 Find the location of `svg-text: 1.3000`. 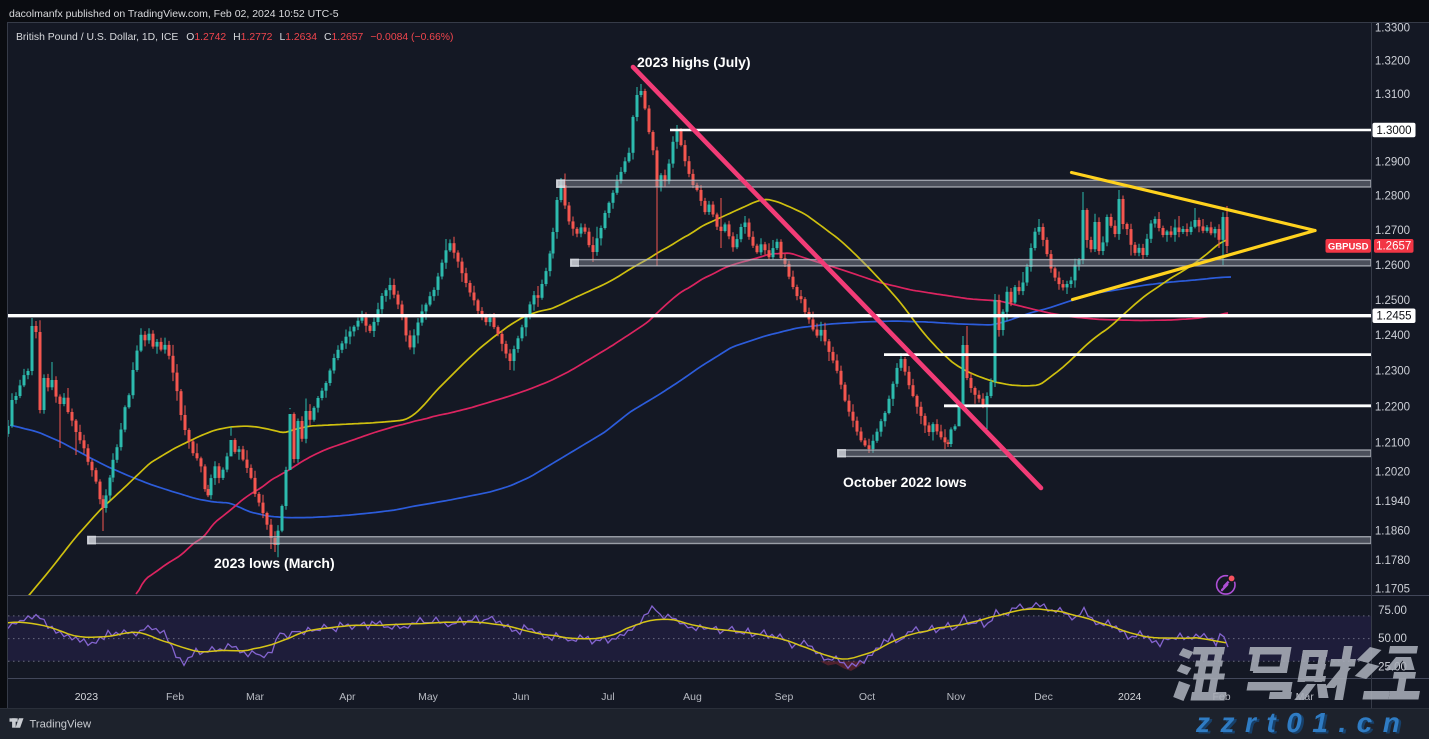

svg-text: 1.3000 is located at coordinates (1393, 131).